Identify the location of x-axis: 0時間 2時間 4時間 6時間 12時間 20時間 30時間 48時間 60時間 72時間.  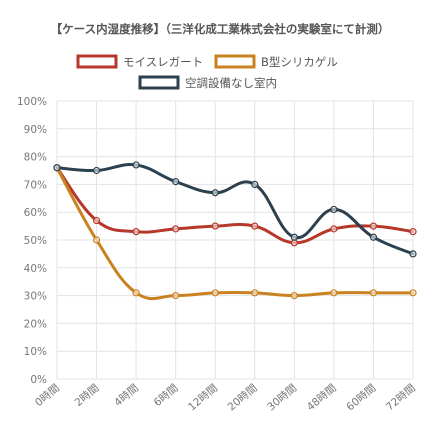
(225, 397).